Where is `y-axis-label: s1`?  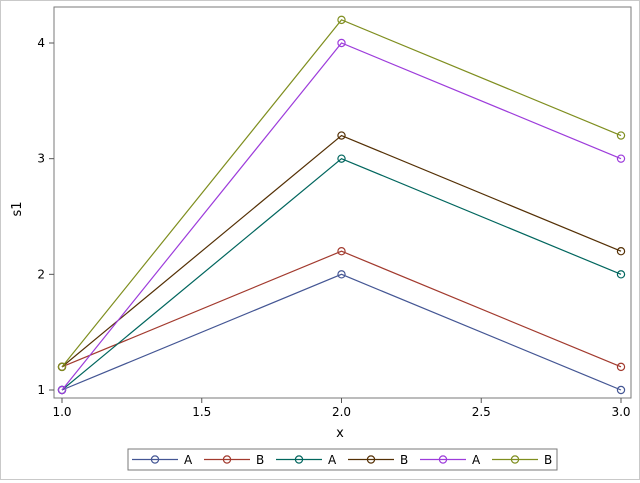 y-axis-label: s1 is located at coordinates (17, 208).